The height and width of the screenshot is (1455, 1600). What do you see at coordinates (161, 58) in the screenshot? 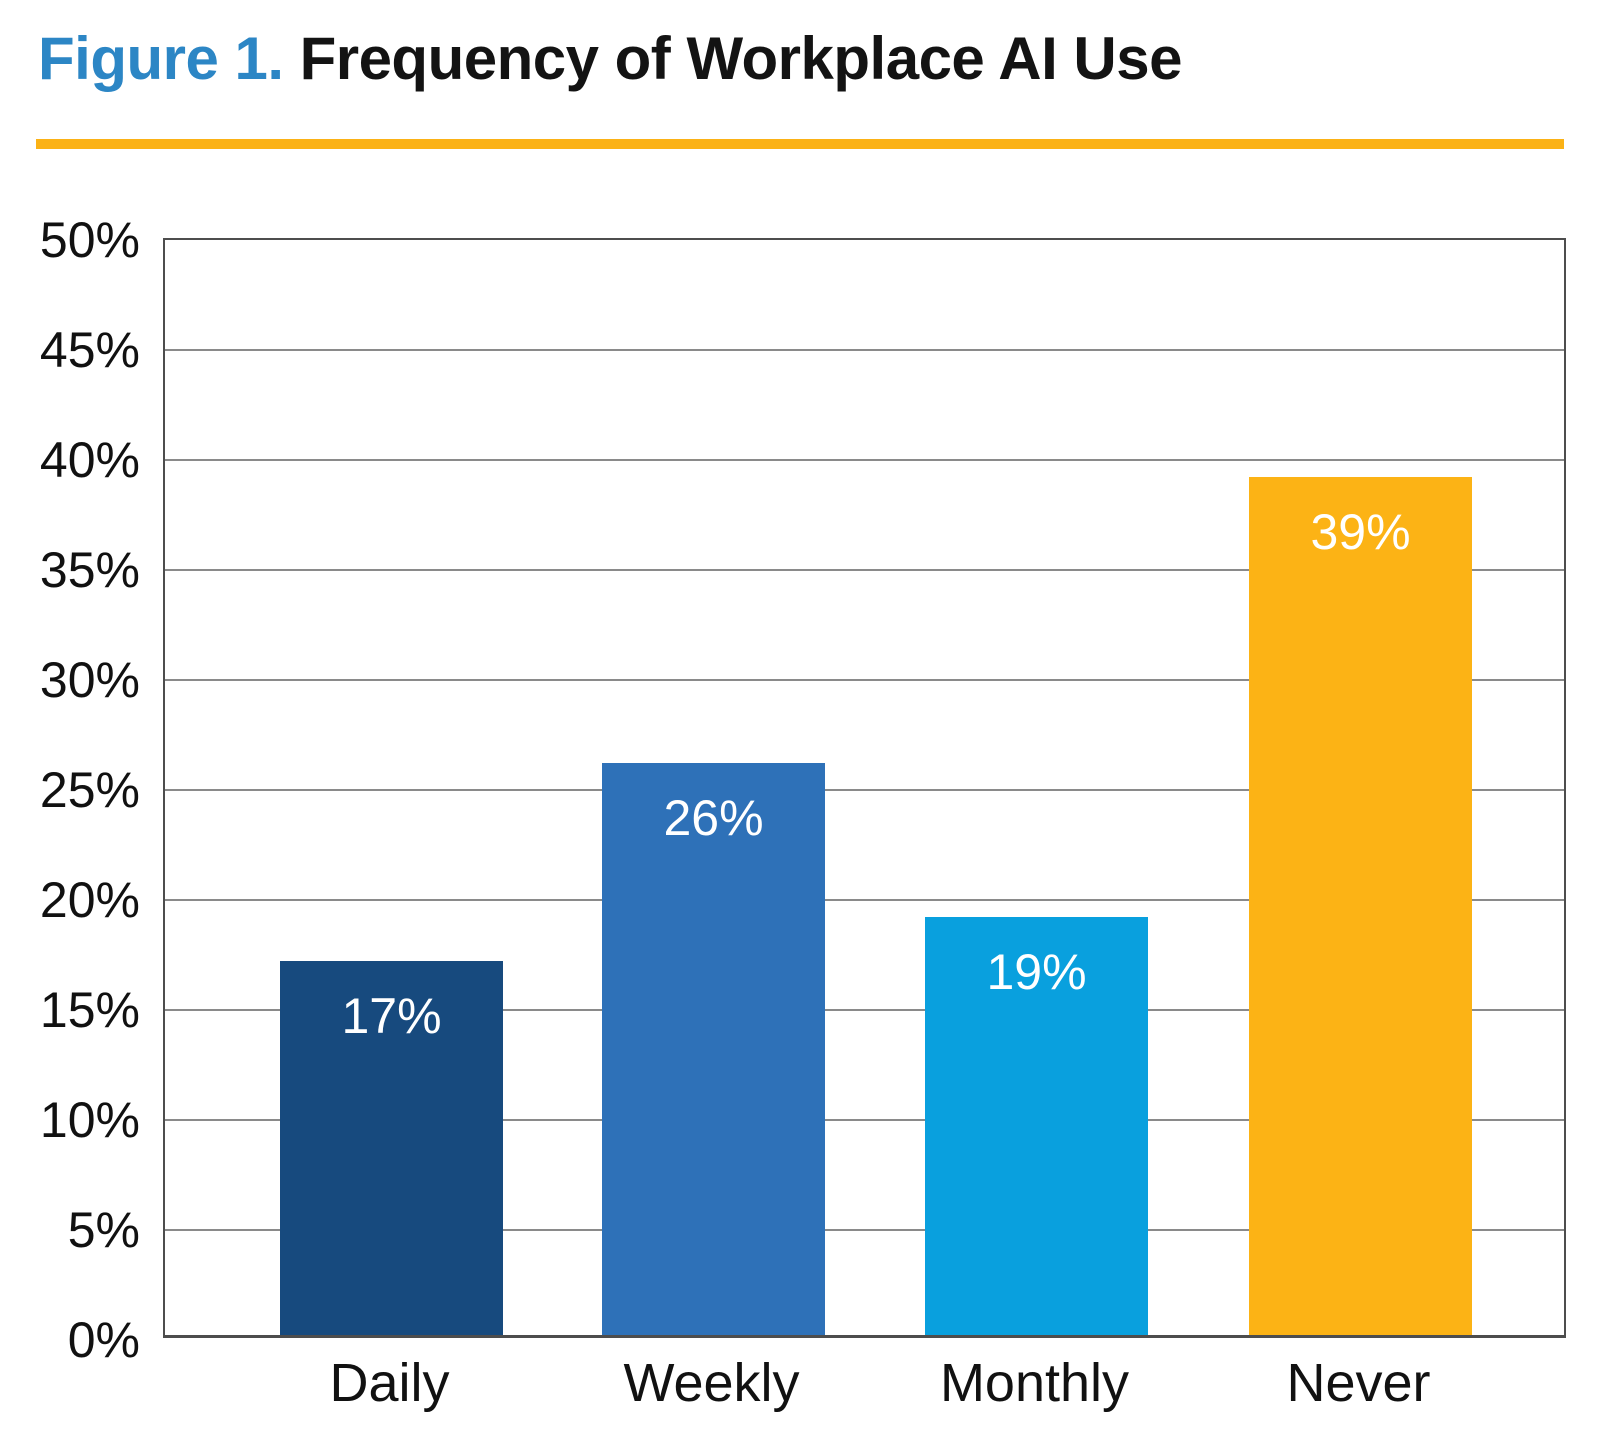
I see `figure-number-label: Figure 1.` at bounding box center [161, 58].